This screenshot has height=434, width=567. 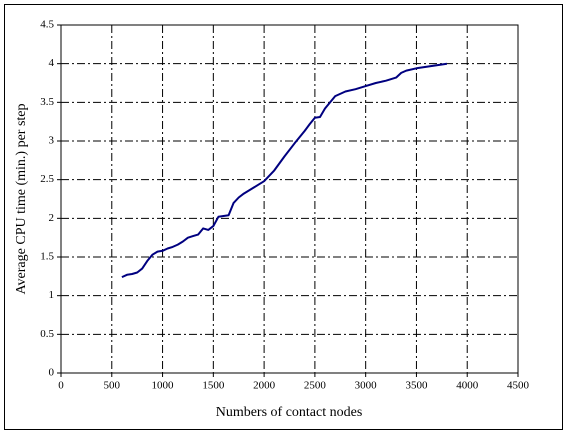 What do you see at coordinates (52, 63) in the screenshot?
I see `y-tick-label: 4` at bounding box center [52, 63].